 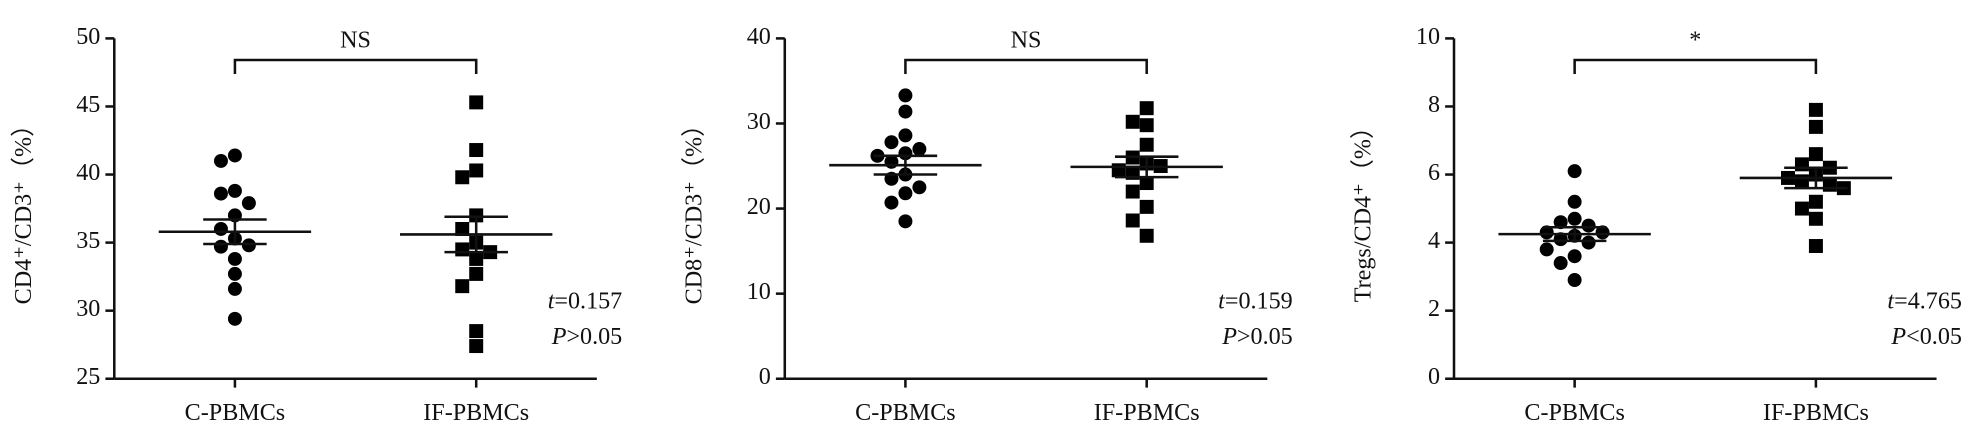 I want to click on y-tick-label: 2, so click(x=1434, y=309).